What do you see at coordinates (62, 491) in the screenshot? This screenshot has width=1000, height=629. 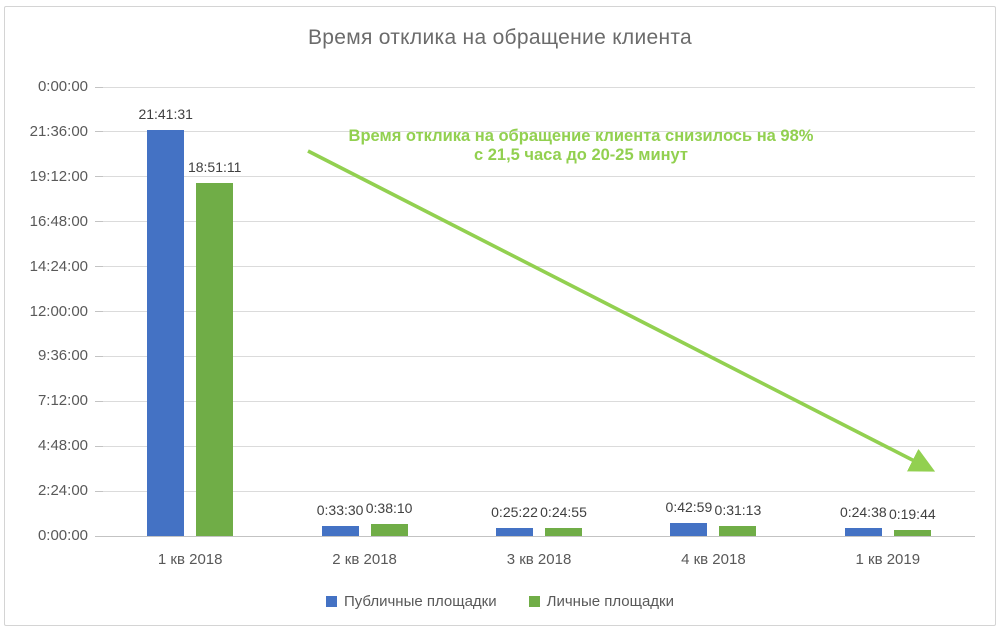 I see `y-axis-tick-label: 2:24:00` at bounding box center [62, 491].